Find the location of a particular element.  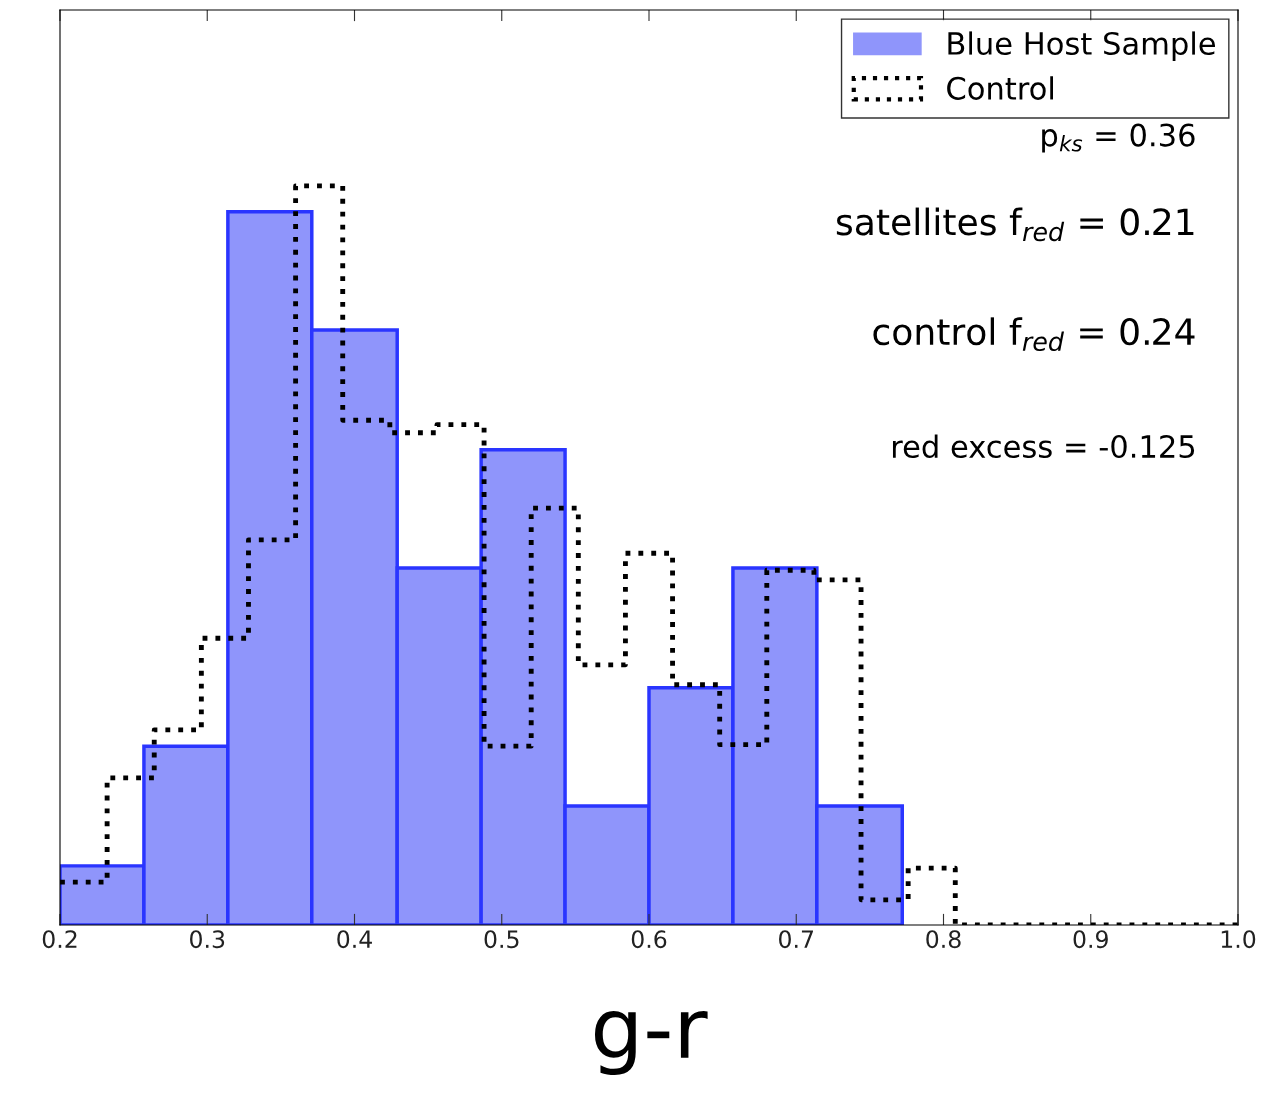

annotation: satellites f$_{red}$ = 0.21 is located at coordinates (1015, 224).